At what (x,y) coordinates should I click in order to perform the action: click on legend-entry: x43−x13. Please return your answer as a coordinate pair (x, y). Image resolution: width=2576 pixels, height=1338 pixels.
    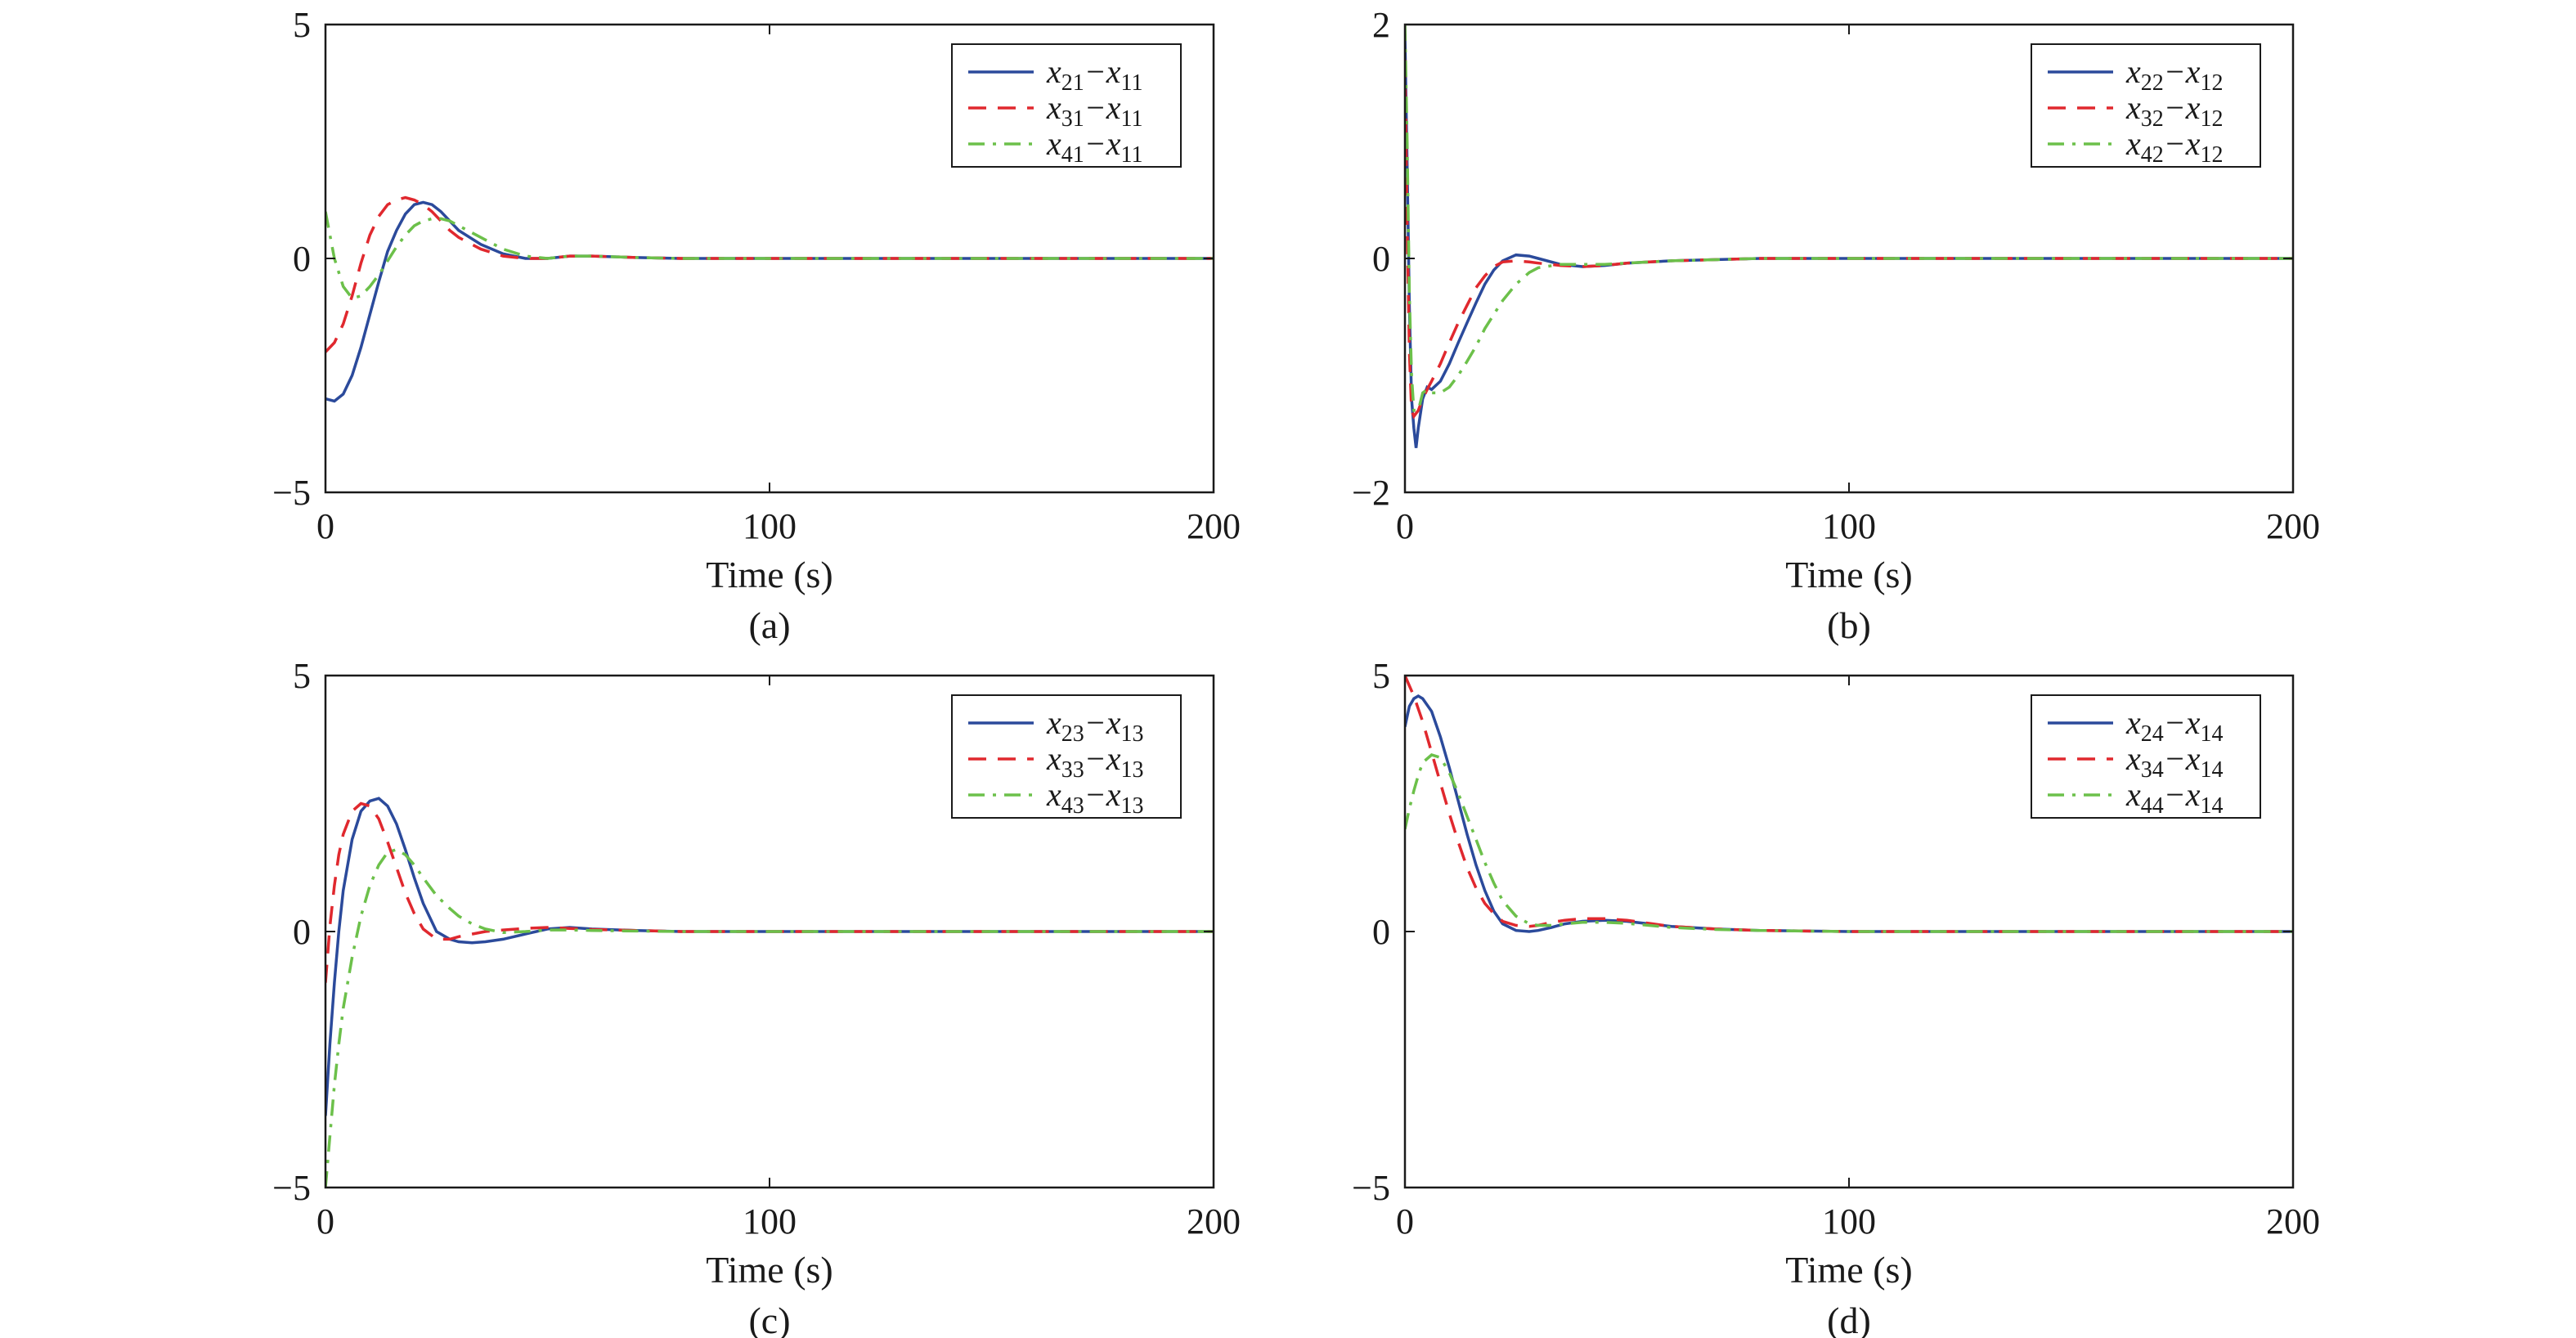
    Looking at the image, I should click on (1095, 797).